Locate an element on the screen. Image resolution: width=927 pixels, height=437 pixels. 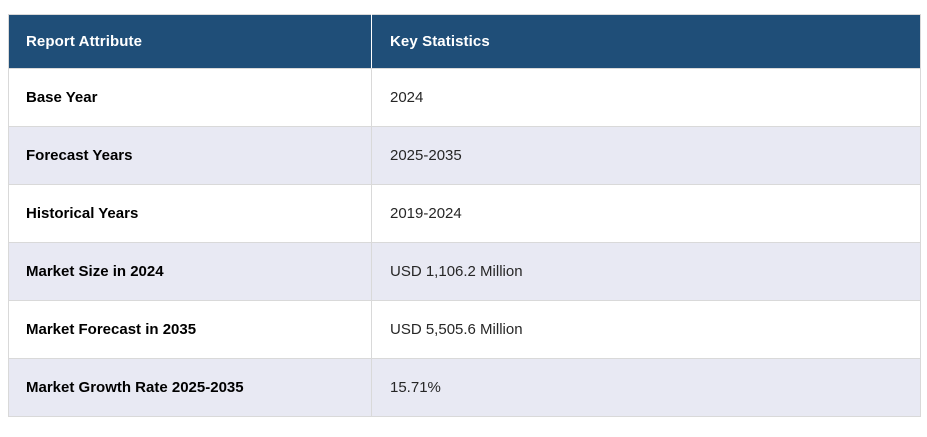
table-row: Market Growth Rate 2025-2035 15.71% is located at coordinates (464, 387).